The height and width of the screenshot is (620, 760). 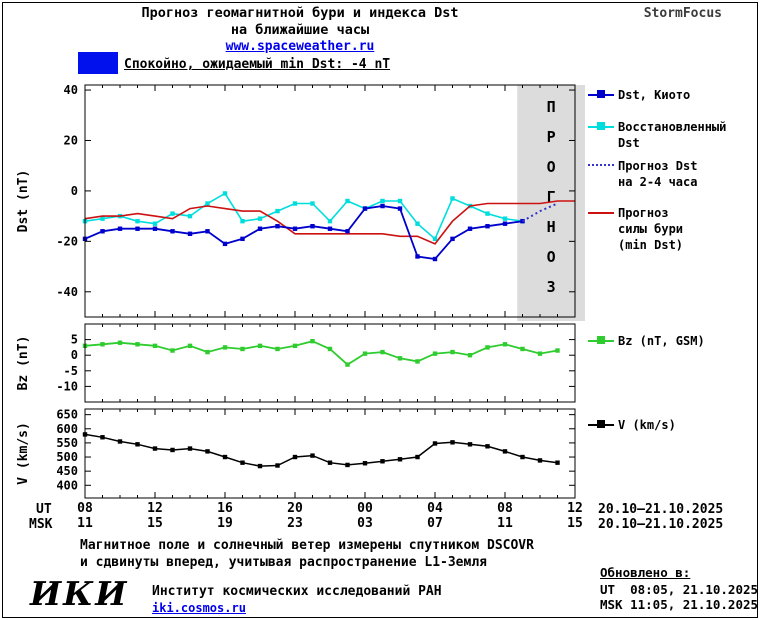 What do you see at coordinates (85, 523) in the screenshot?
I see `x-tick-label-msk: 11` at bounding box center [85, 523].